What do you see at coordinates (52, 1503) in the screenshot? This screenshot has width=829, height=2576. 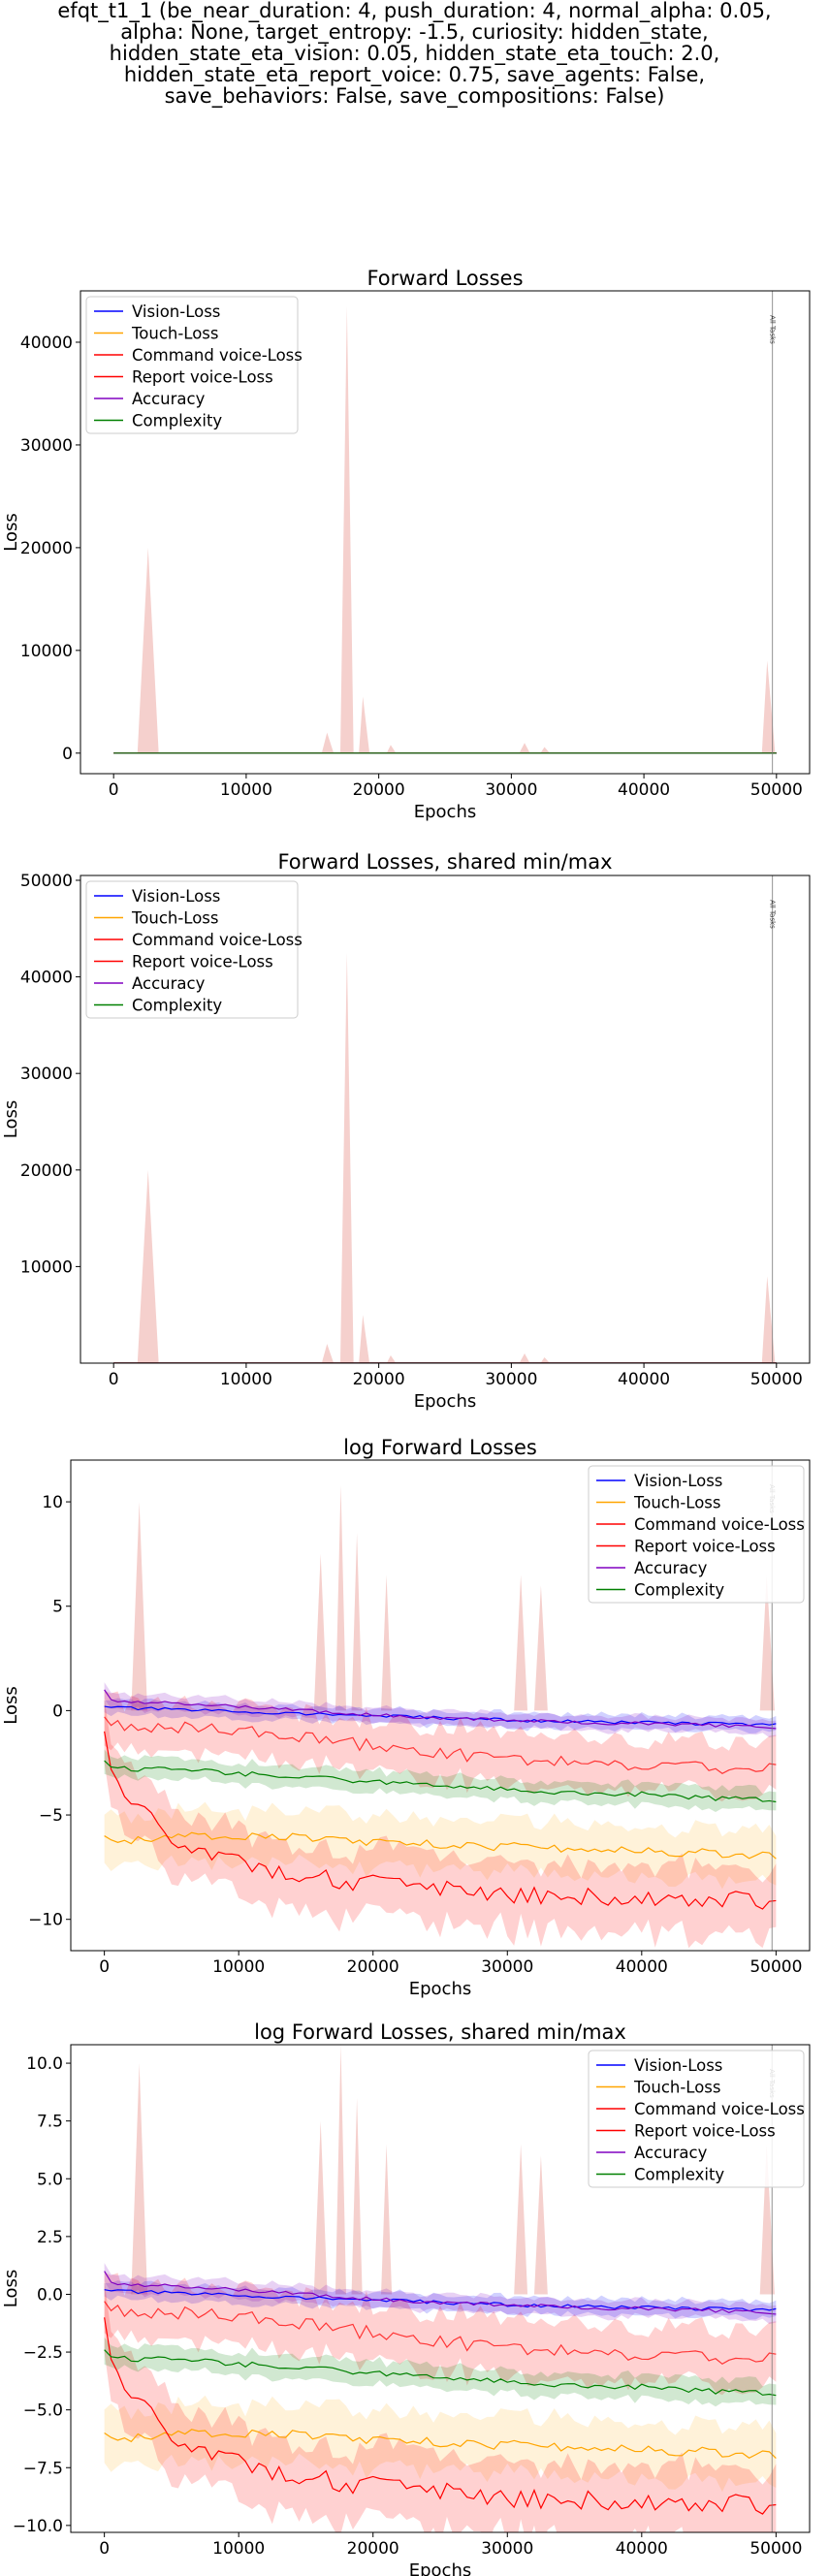 I see `y-tick-label: 10` at bounding box center [52, 1503].